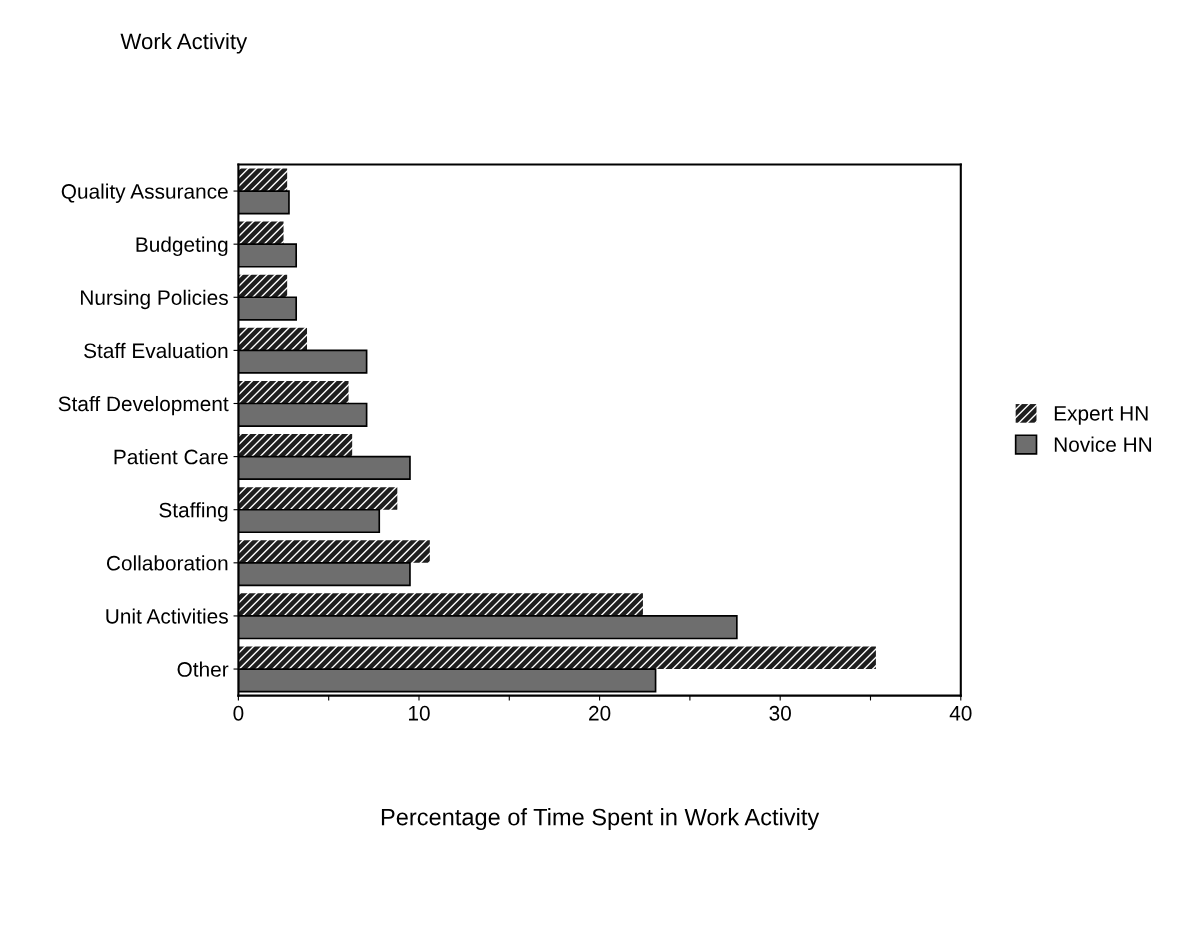 This screenshot has width=1204, height=940. What do you see at coordinates (600, 713) in the screenshot?
I see `x-tick-label: 20` at bounding box center [600, 713].